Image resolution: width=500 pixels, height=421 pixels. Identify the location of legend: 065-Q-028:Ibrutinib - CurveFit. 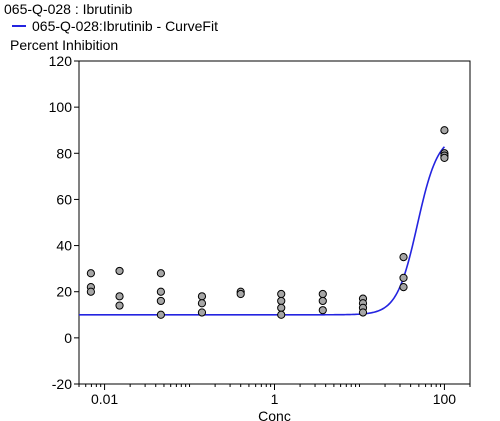
(115, 26).